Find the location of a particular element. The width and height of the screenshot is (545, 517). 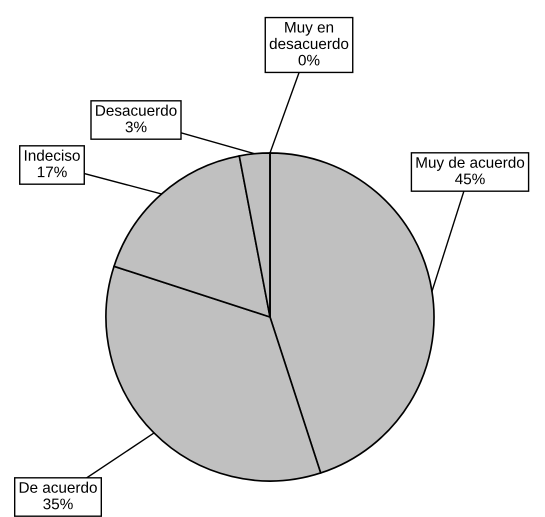

data-label: 35% is located at coordinates (58, 504).